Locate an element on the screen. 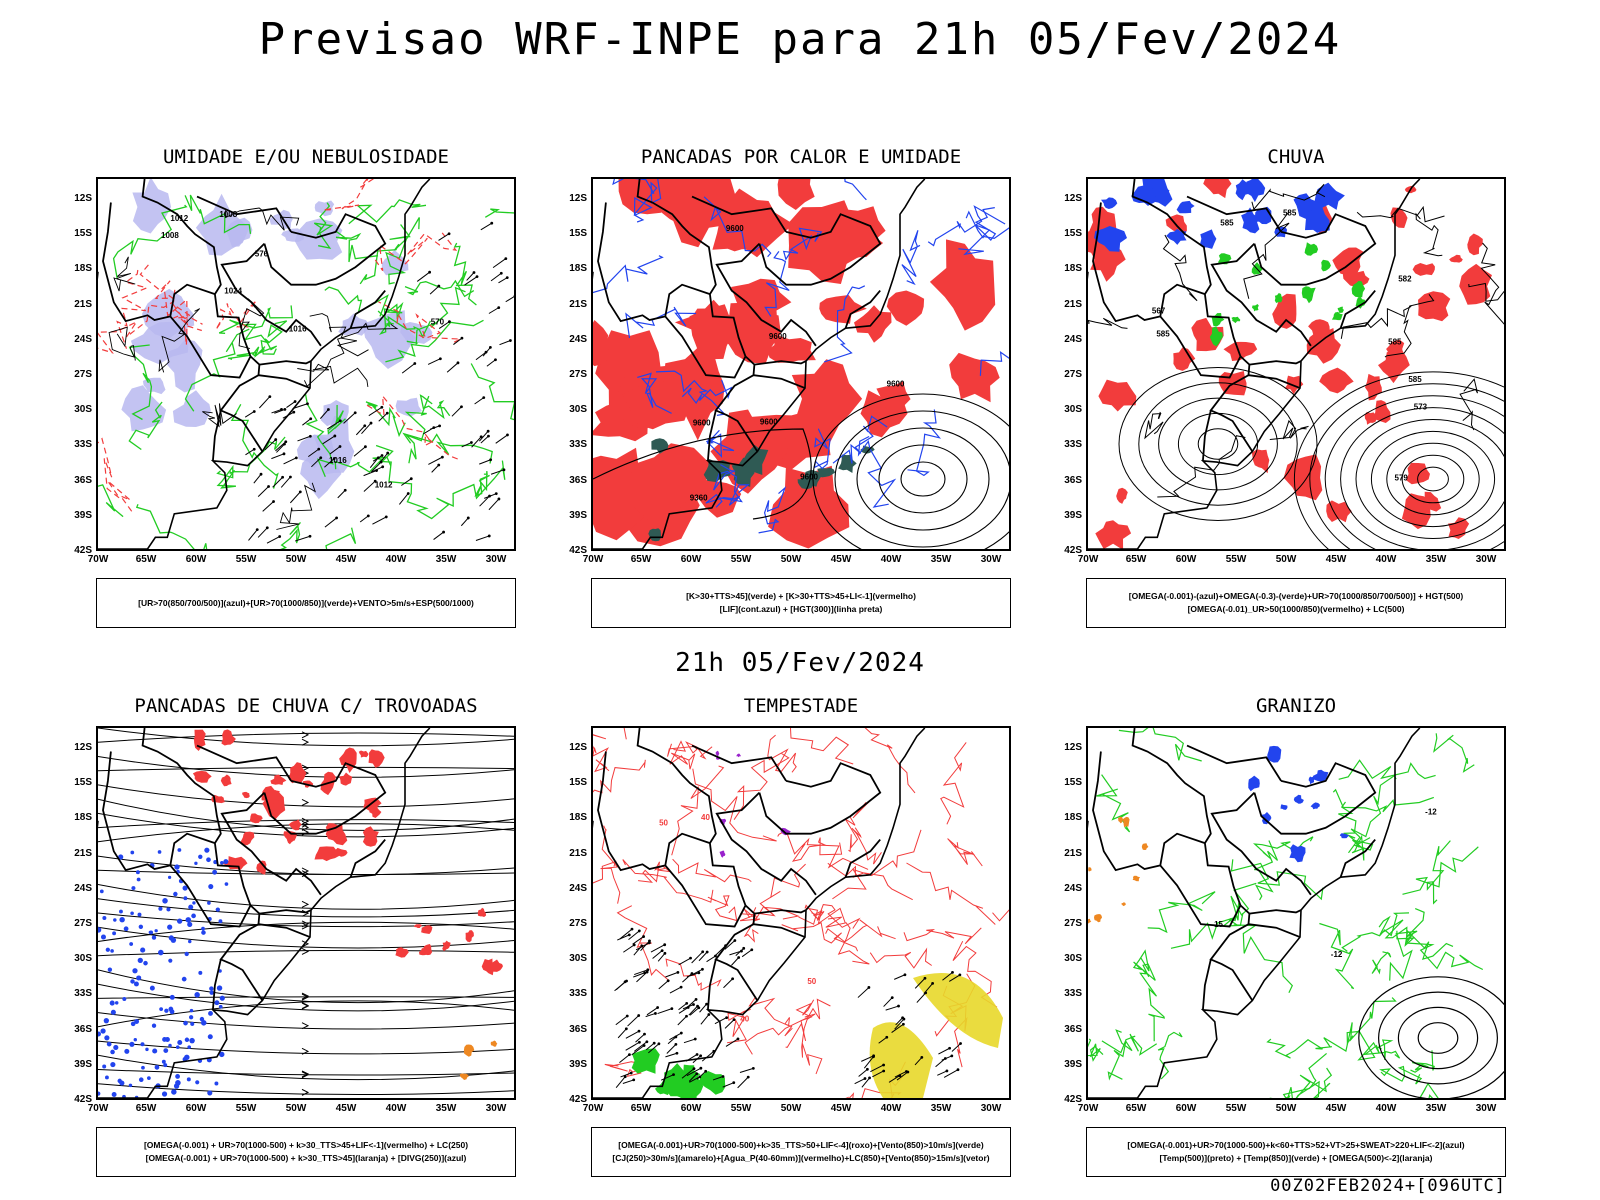 The width and height of the screenshot is (1600, 1200). map-canvas: 9600 9600 9600 9600 9360 9600 9600 is located at coordinates (801, 364).